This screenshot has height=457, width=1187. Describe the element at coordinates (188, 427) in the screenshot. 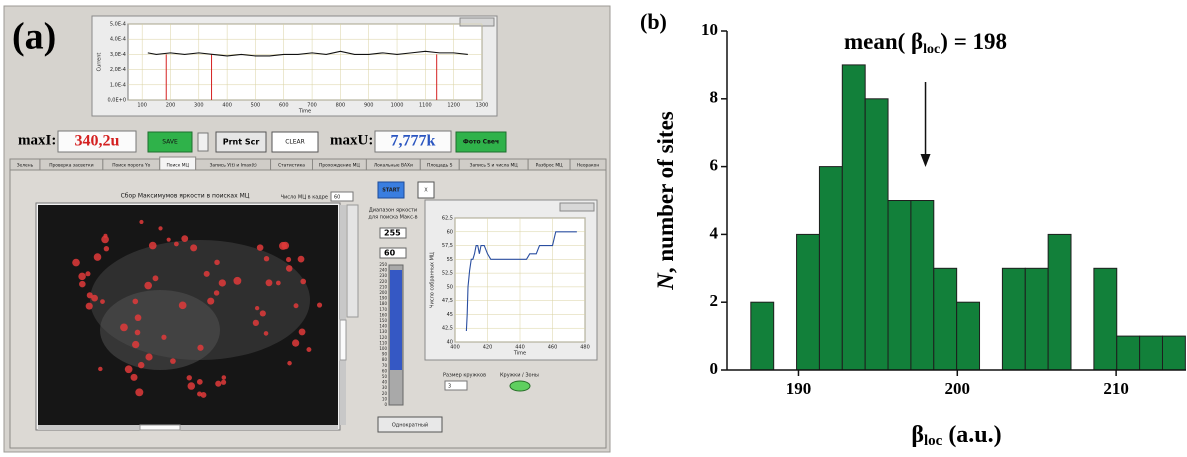

I see `h-scrollbar` at that location.